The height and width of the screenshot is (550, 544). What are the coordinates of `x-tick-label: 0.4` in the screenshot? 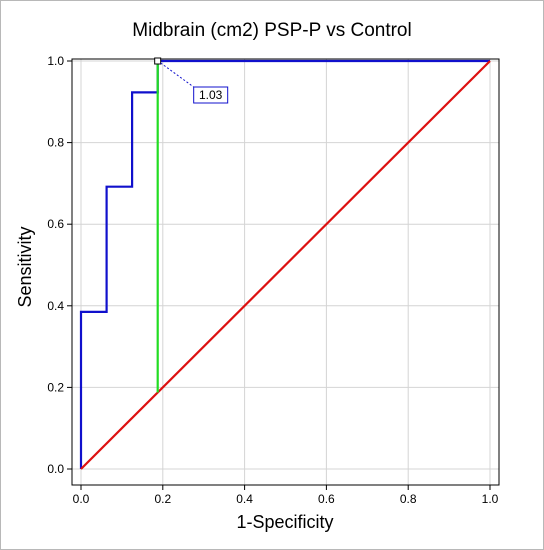 It's located at (244, 499).